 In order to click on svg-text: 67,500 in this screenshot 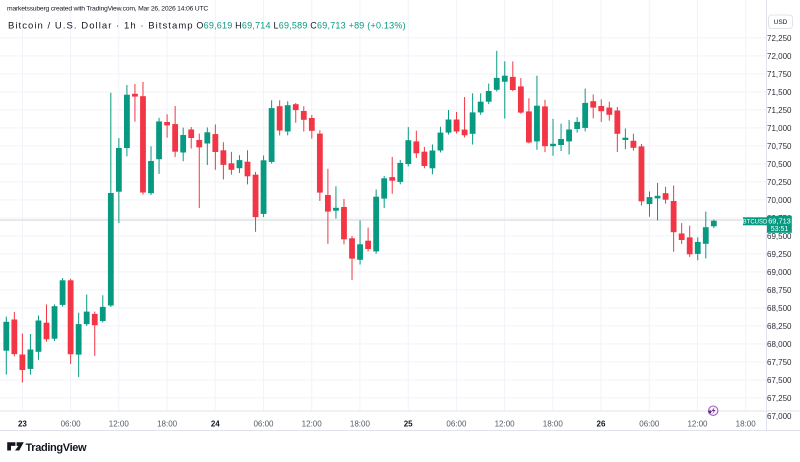, I will do `click(779, 380)`.